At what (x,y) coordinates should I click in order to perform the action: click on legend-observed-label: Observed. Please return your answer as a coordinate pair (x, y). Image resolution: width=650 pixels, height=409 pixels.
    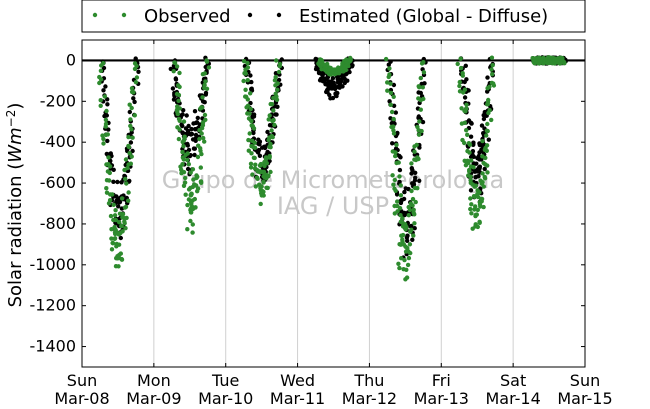
    Looking at the image, I should click on (187, 16).